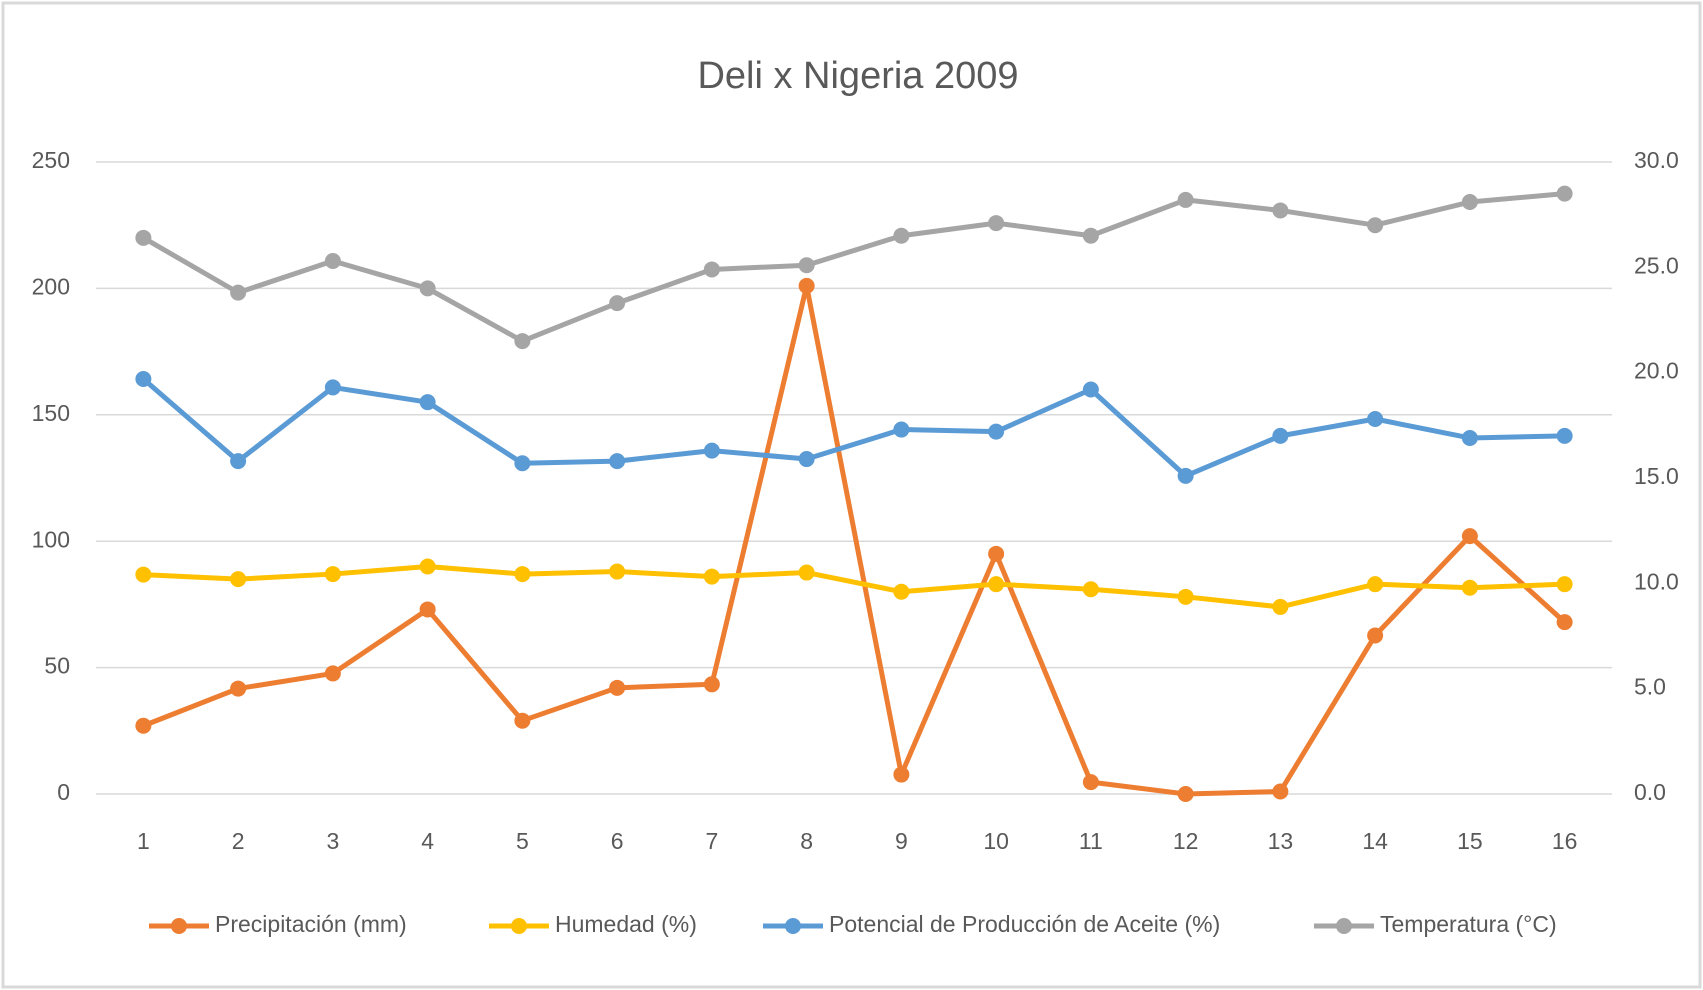 The height and width of the screenshot is (990, 1703). What do you see at coordinates (238, 841) in the screenshot?
I see `x-tick-label: 2` at bounding box center [238, 841].